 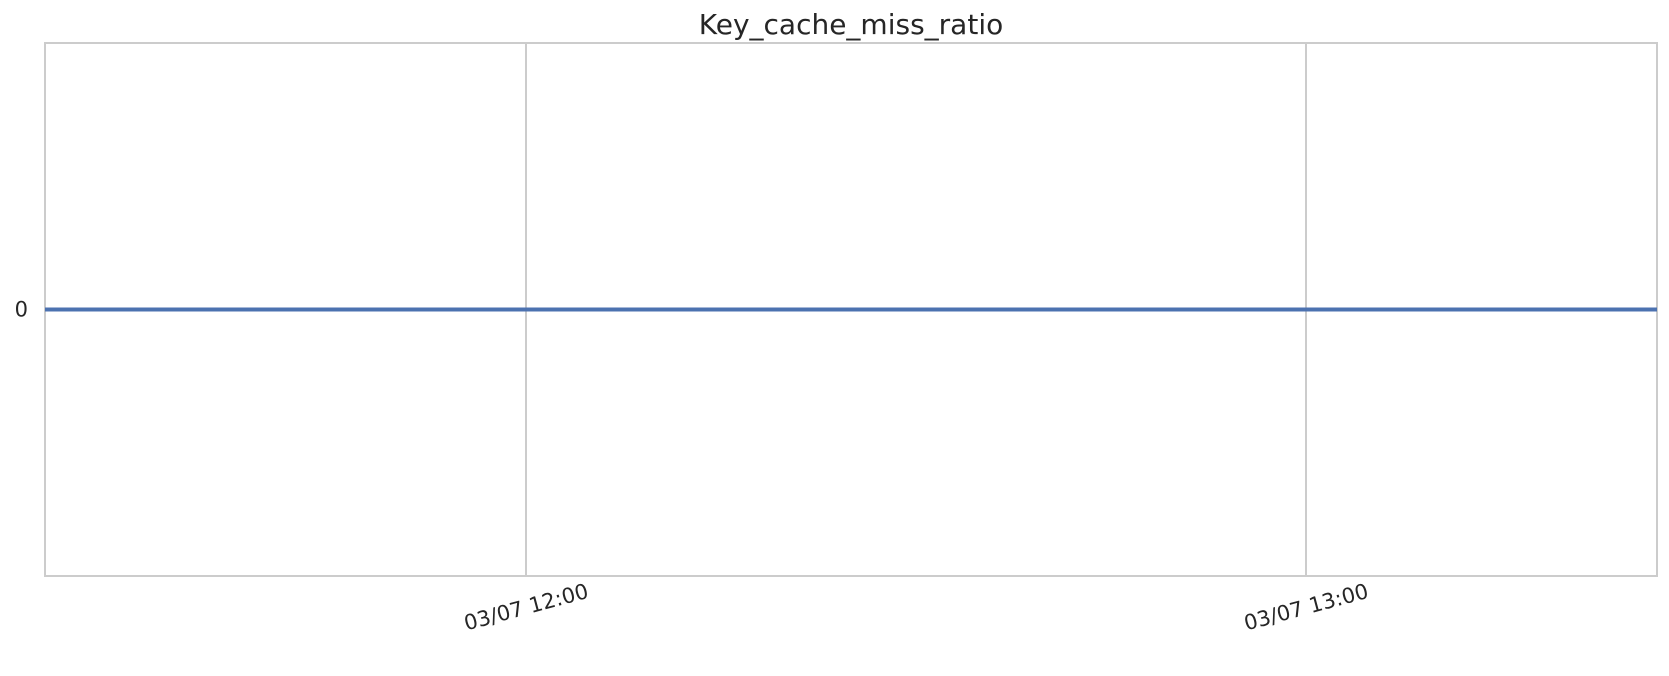 I want to click on y-tick-label: 0, so click(x=21, y=310).